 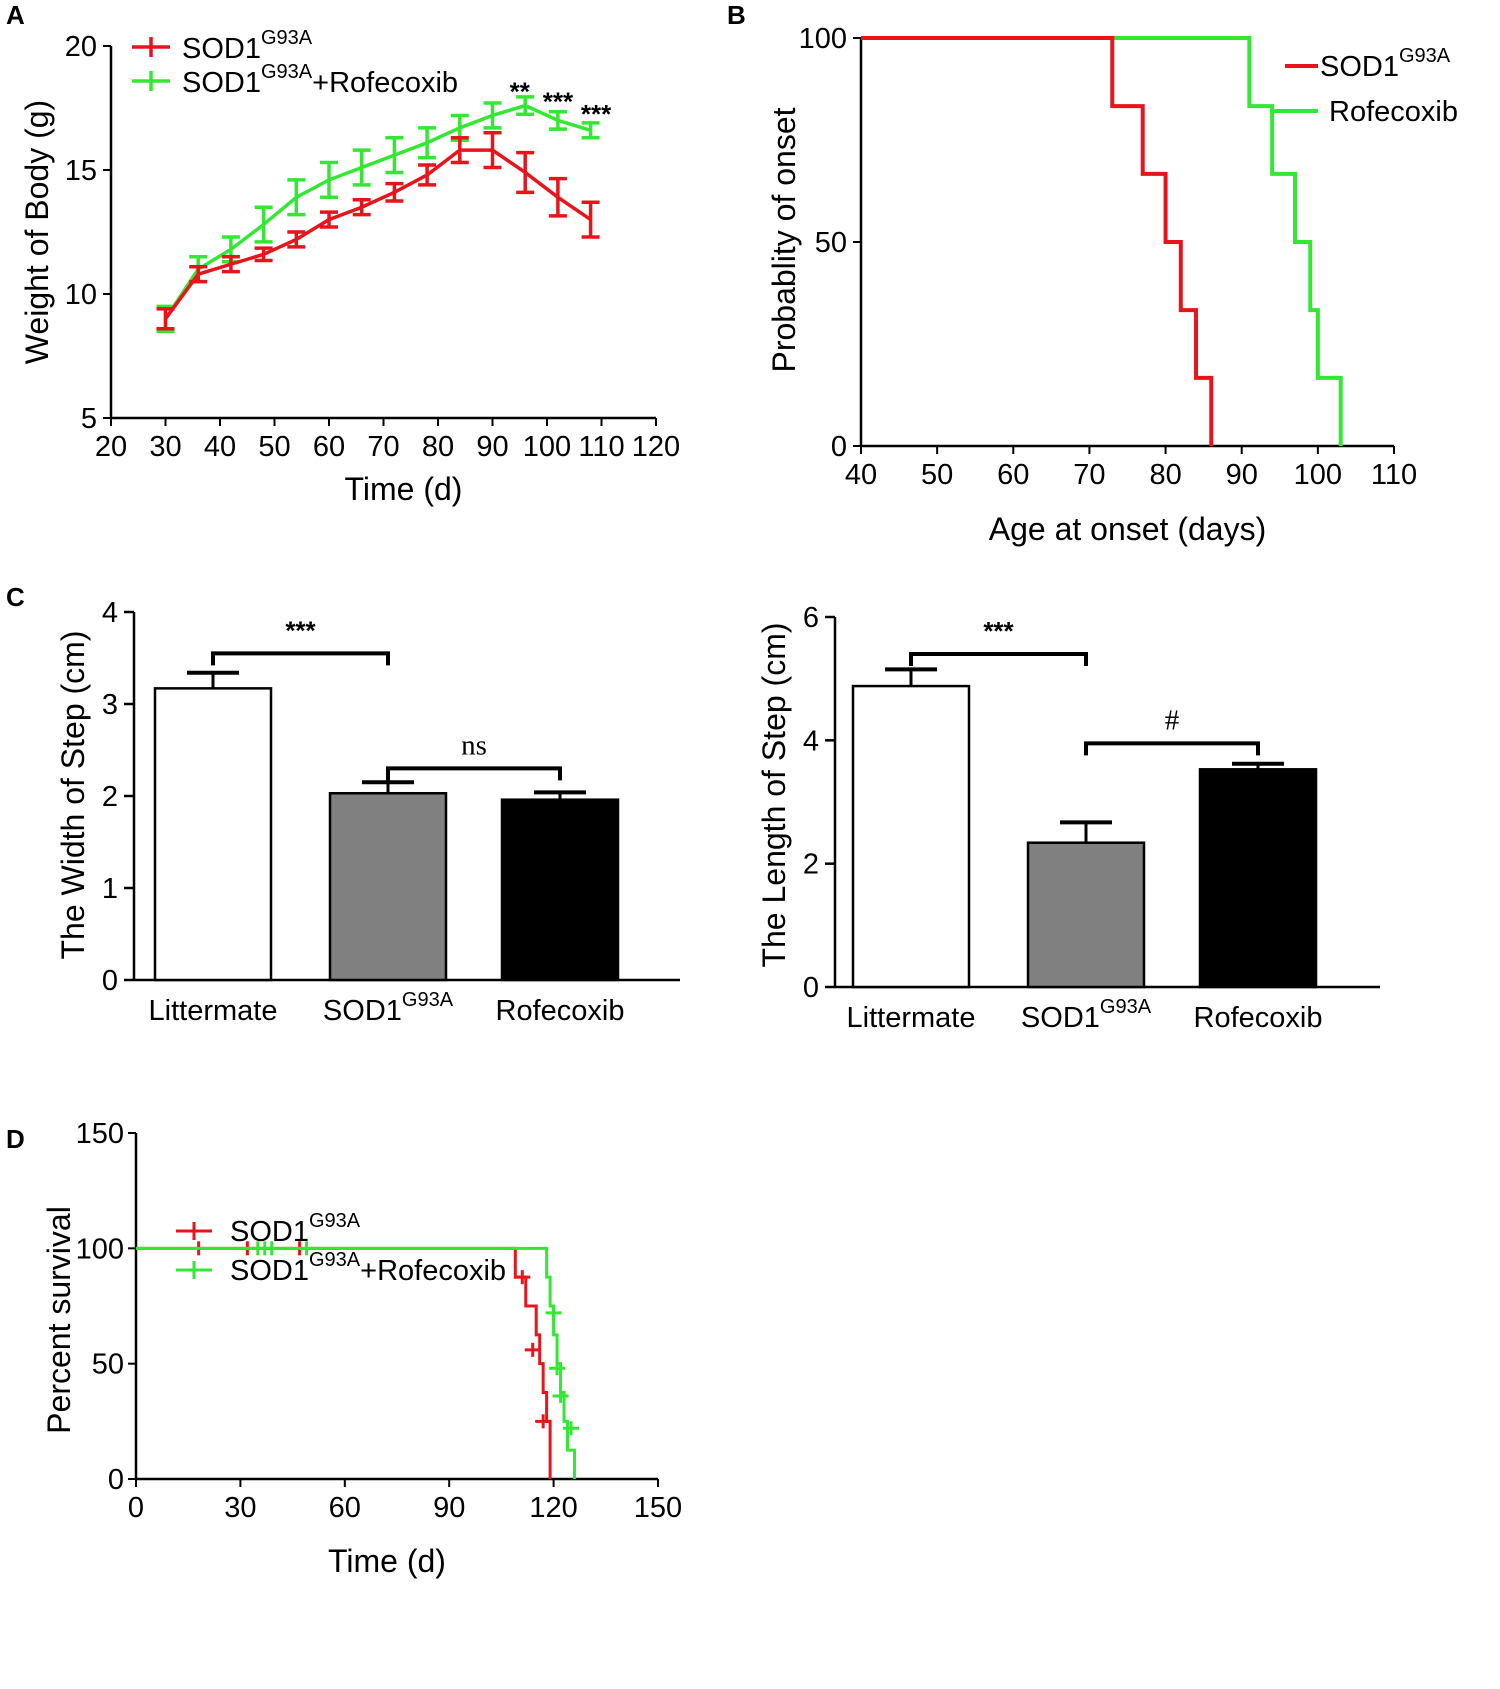 I want to click on y-tick-label: 150, so click(x=100, y=1134).